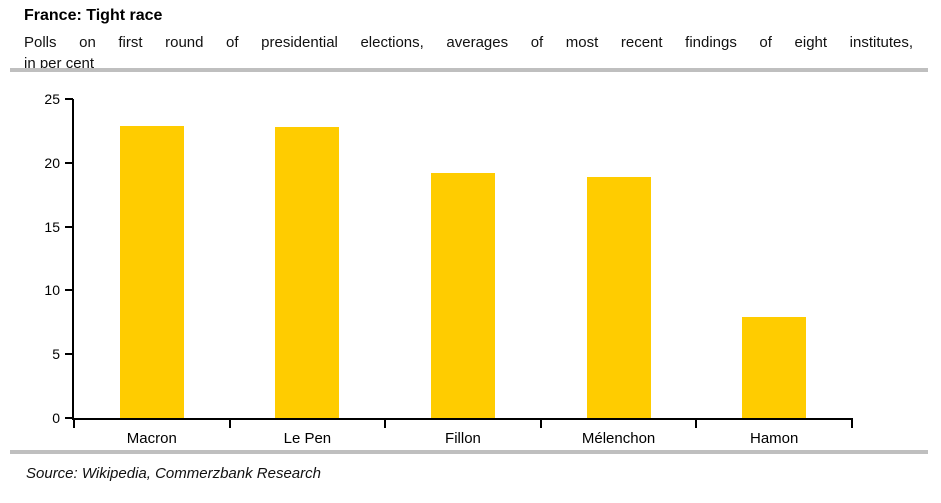 Image resolution: width=941 pixels, height=503 pixels. I want to click on top-divider, so click(469, 70).